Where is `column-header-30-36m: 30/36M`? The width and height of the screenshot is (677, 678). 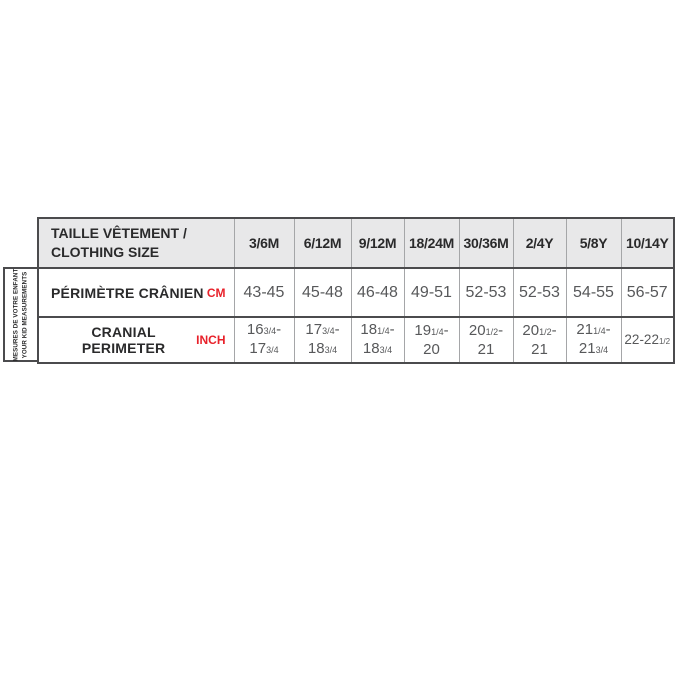
column-header-30-36m: 30/36M is located at coordinates (485, 243).